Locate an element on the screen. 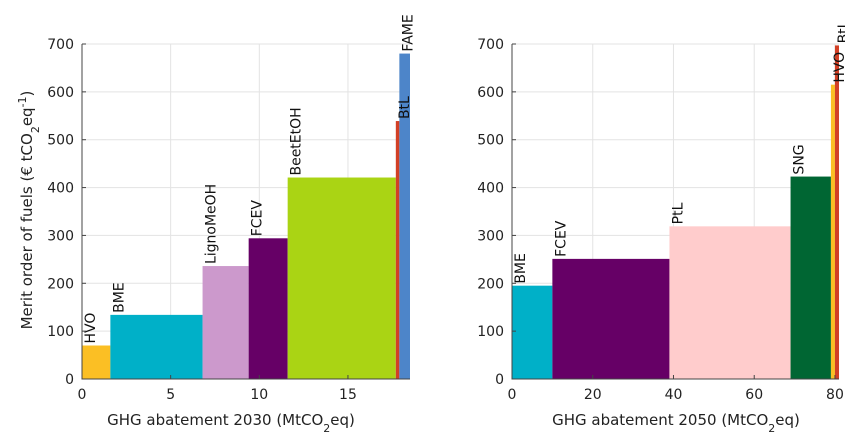 The image size is (845, 437). x-tick-label: 60 is located at coordinates (754, 395).